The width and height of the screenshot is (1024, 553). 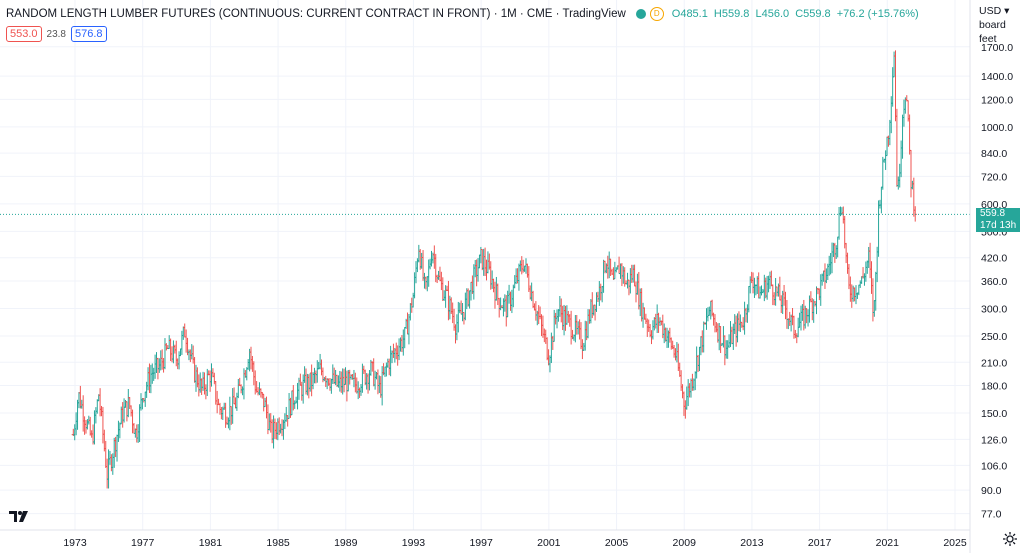 What do you see at coordinates (994, 387) in the screenshot?
I see `price-tick-label: 180.0` at bounding box center [994, 387].